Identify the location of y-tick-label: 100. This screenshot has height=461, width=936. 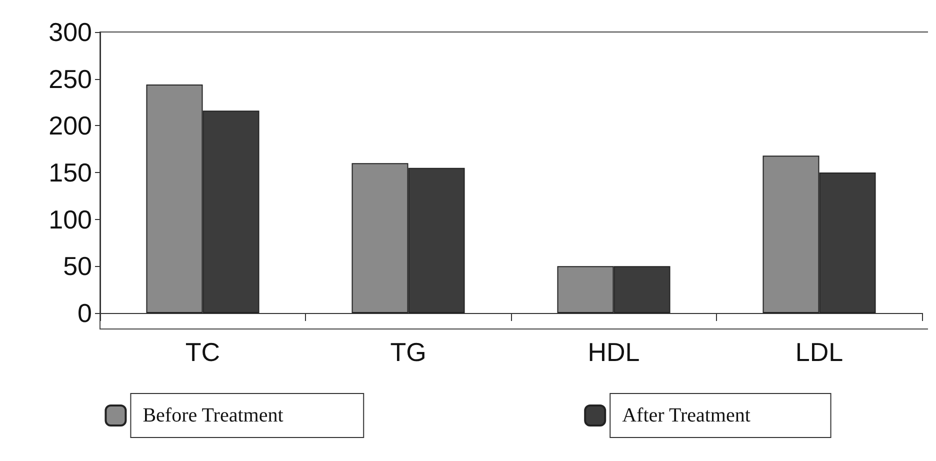
(70, 219).